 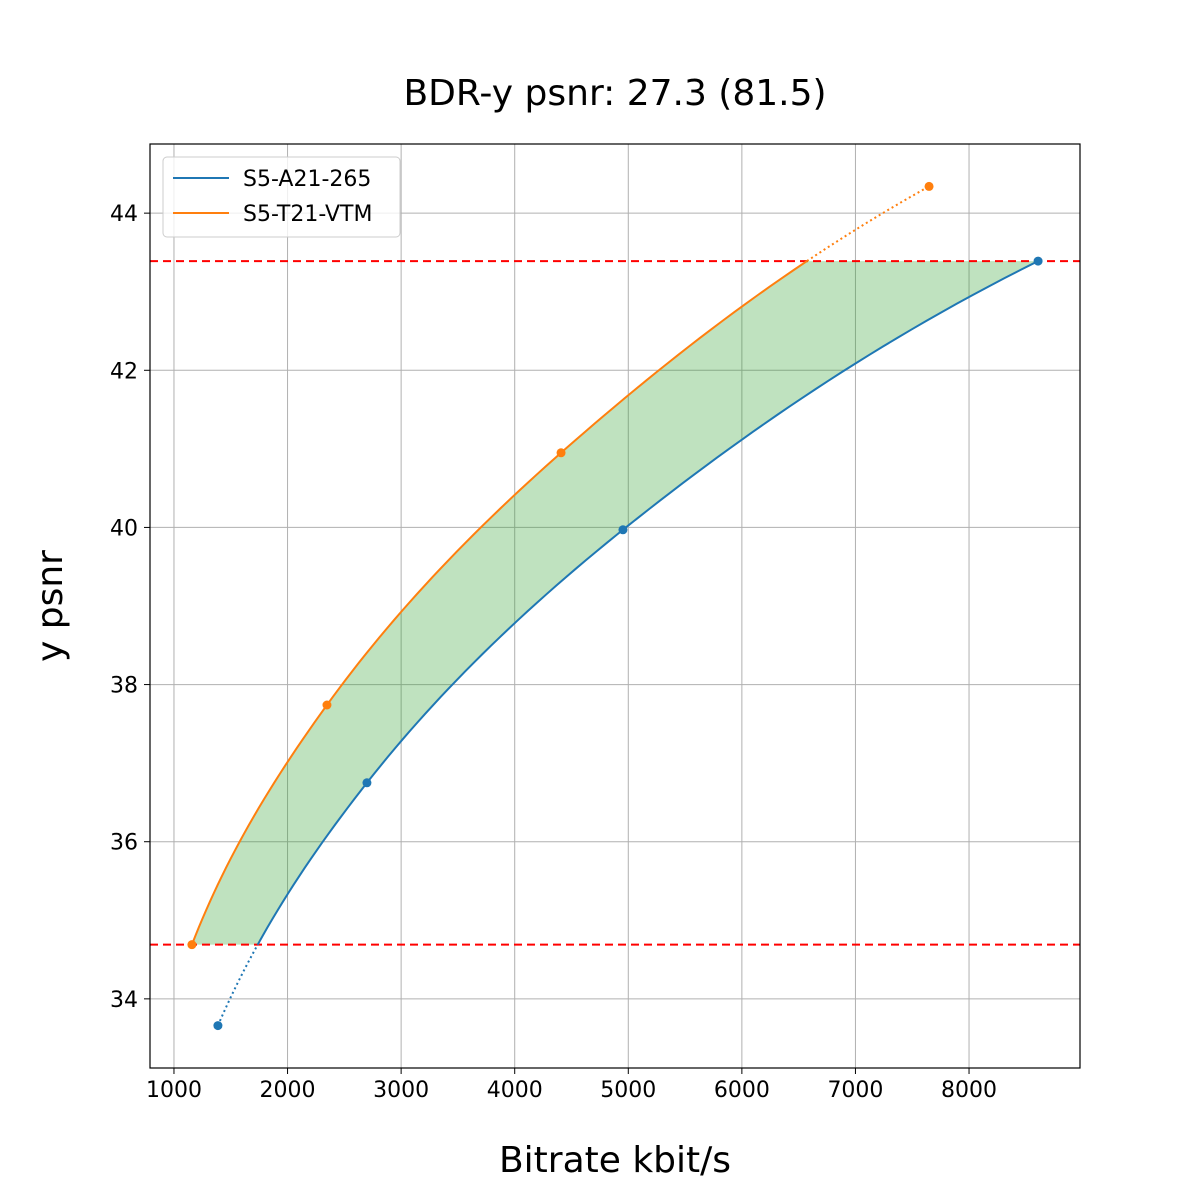 What do you see at coordinates (124, 686) in the screenshot?
I see `y-tick-label: 38` at bounding box center [124, 686].